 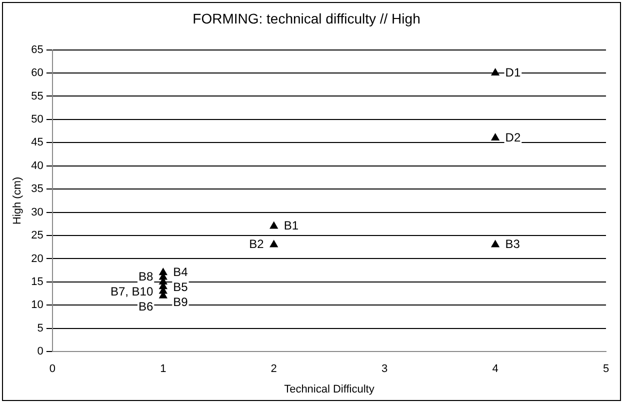 I want to click on y-tick-label: 20, so click(x=37, y=258).